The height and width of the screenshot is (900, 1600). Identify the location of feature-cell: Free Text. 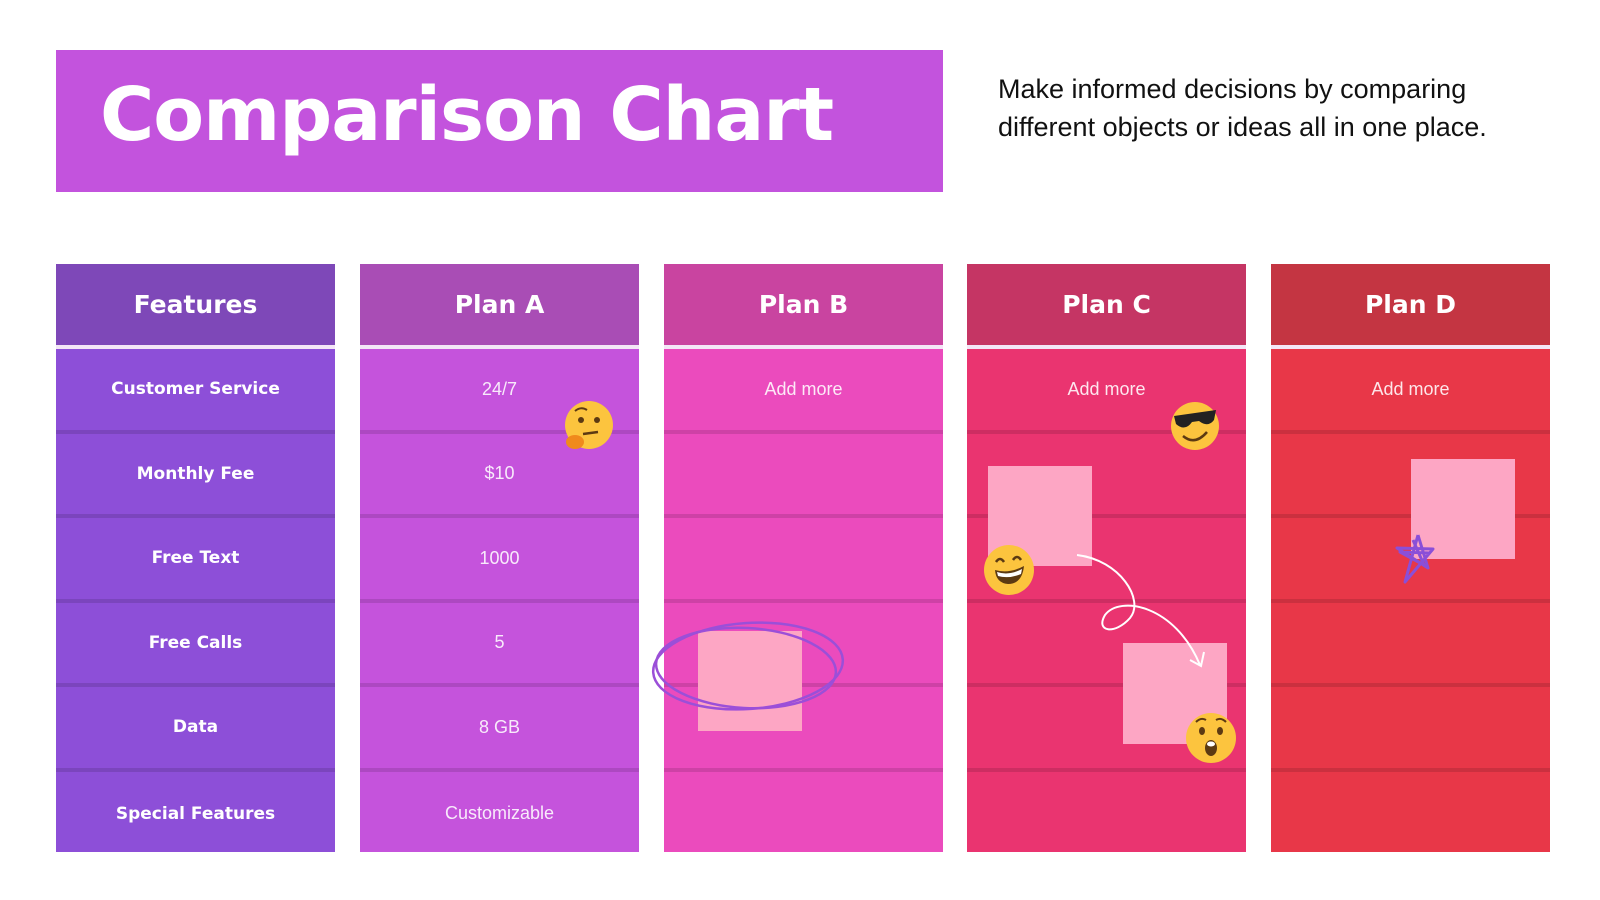
(195, 560).